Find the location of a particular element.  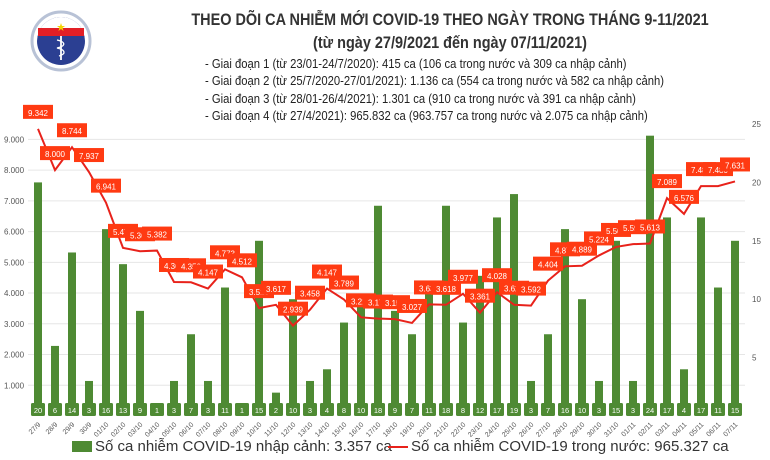

x-axis-date-label: 06/10 is located at coordinates (186, 429).